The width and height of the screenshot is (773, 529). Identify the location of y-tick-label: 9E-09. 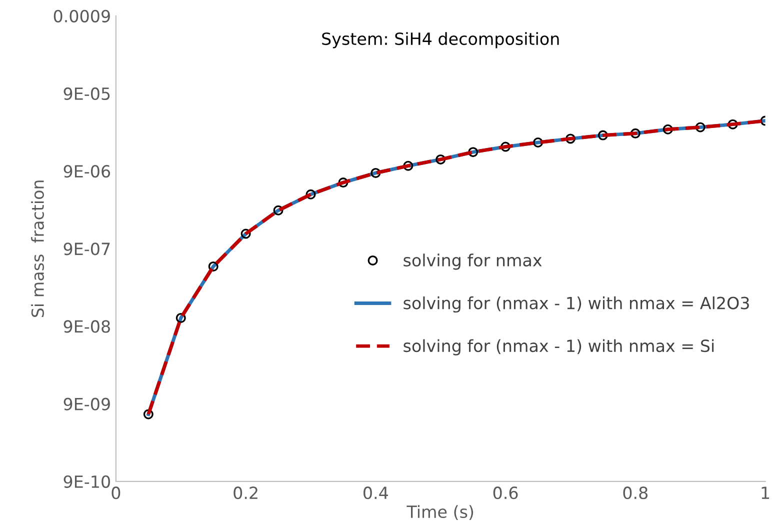
(87, 404).